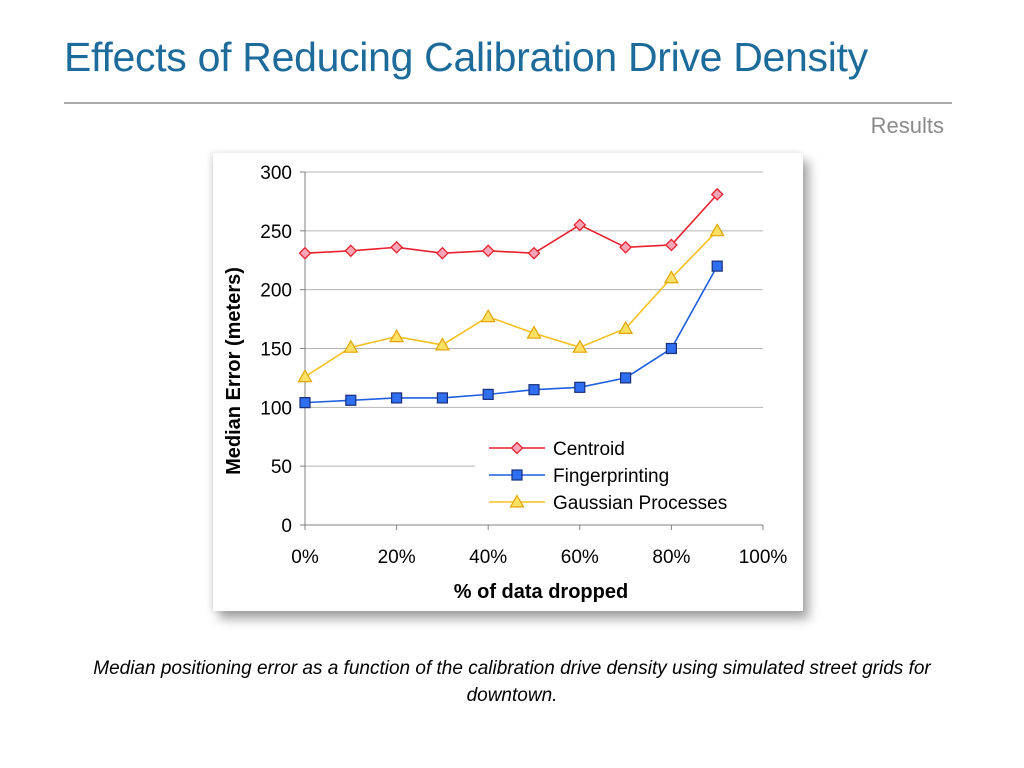  What do you see at coordinates (305, 557) in the screenshot?
I see `x-tick-label: 0%` at bounding box center [305, 557].